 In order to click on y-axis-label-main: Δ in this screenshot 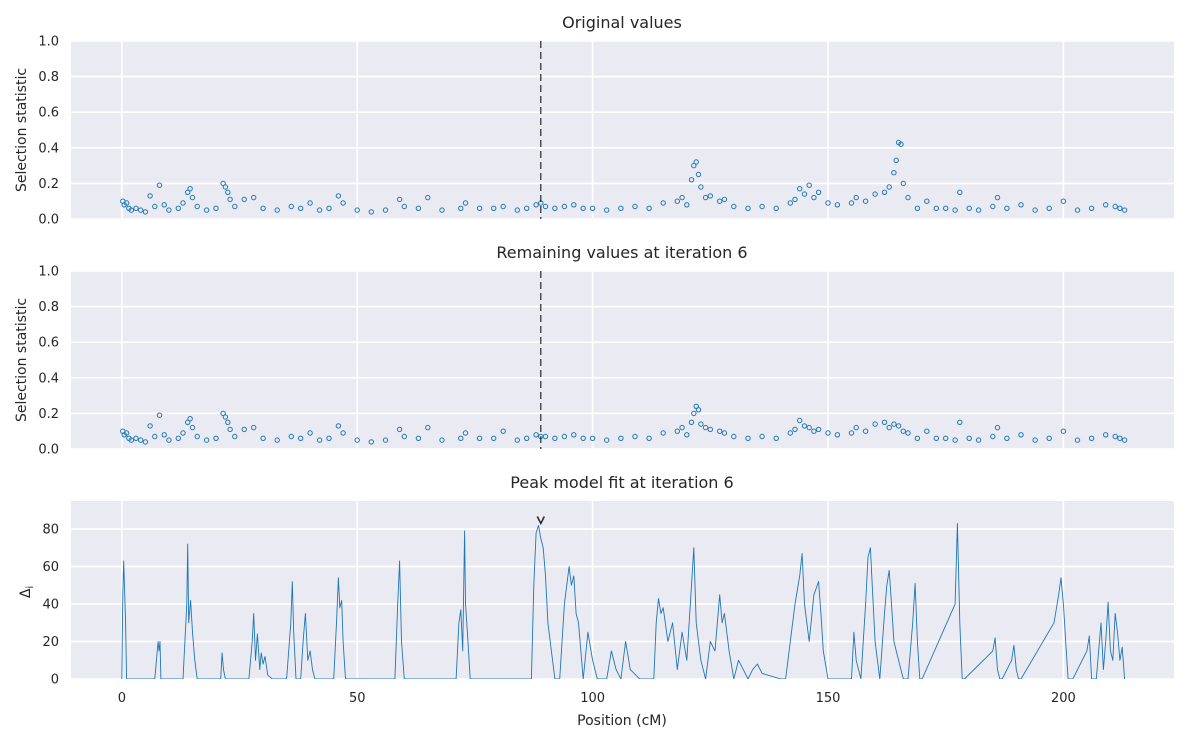, I will do `click(26, 593)`.